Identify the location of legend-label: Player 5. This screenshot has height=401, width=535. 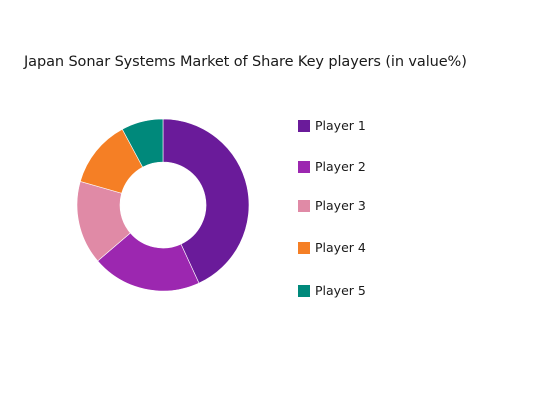
(340, 290).